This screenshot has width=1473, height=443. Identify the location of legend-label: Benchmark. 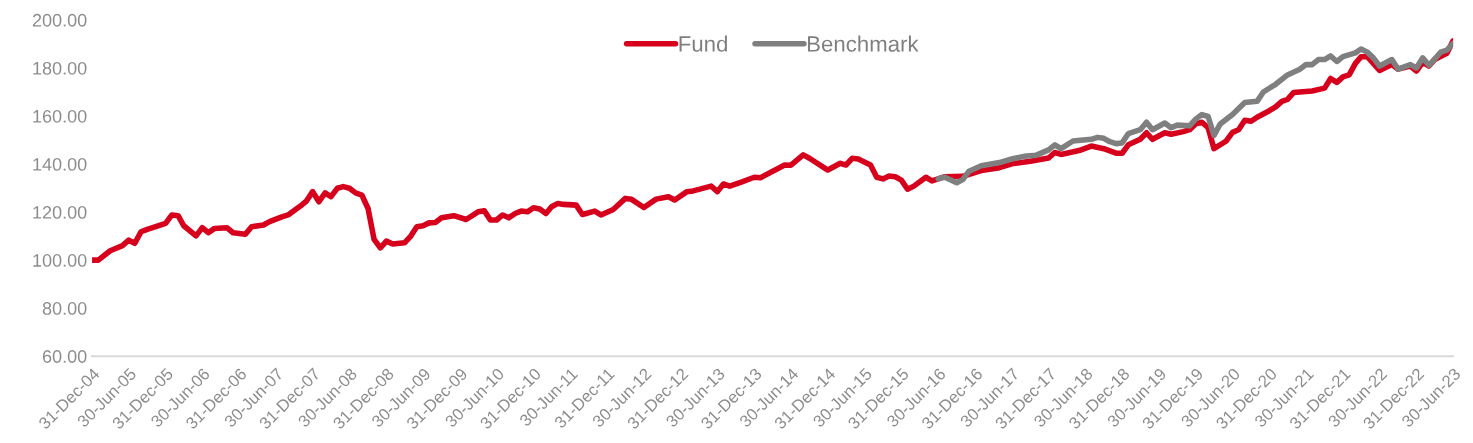
(863, 43).